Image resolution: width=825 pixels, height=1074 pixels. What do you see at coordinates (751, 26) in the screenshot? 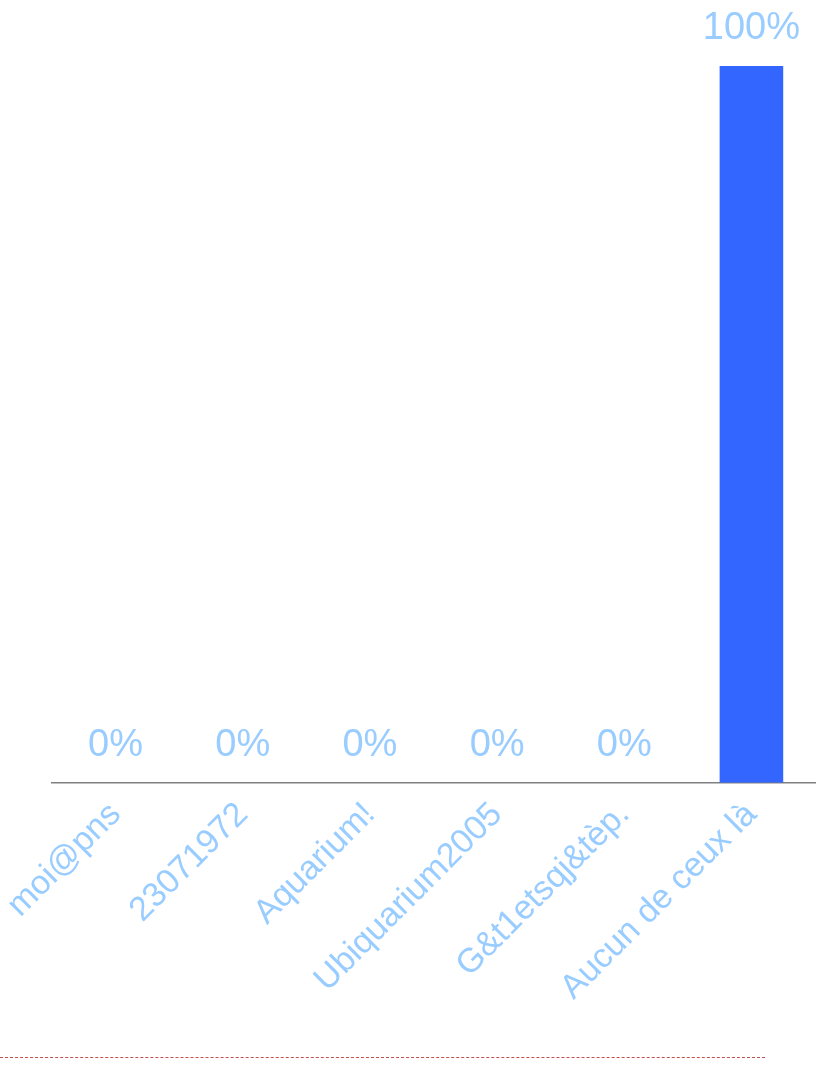
I see `data-label: 100%` at bounding box center [751, 26].